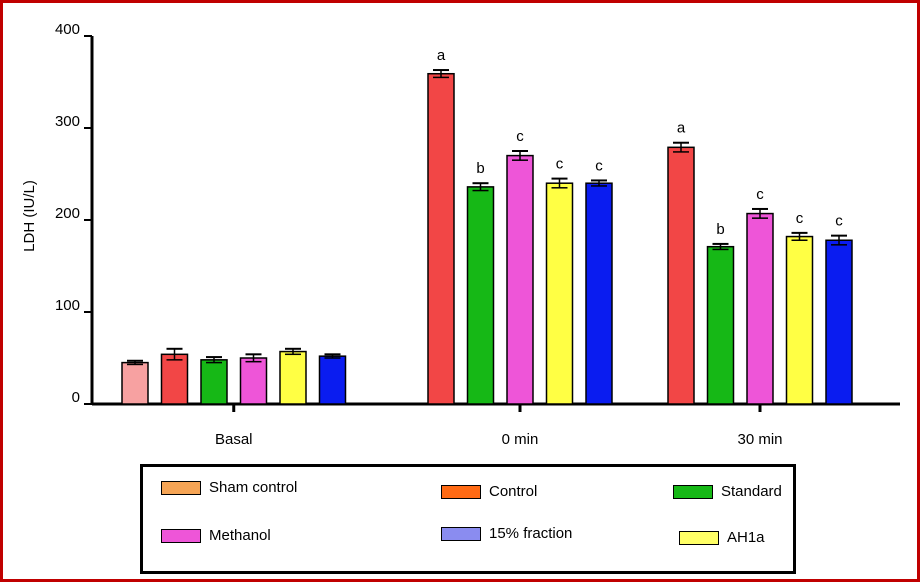 This screenshot has height=582, width=920. Describe the element at coordinates (234, 439) in the screenshot. I see `x-tick-label: Basal` at that location.